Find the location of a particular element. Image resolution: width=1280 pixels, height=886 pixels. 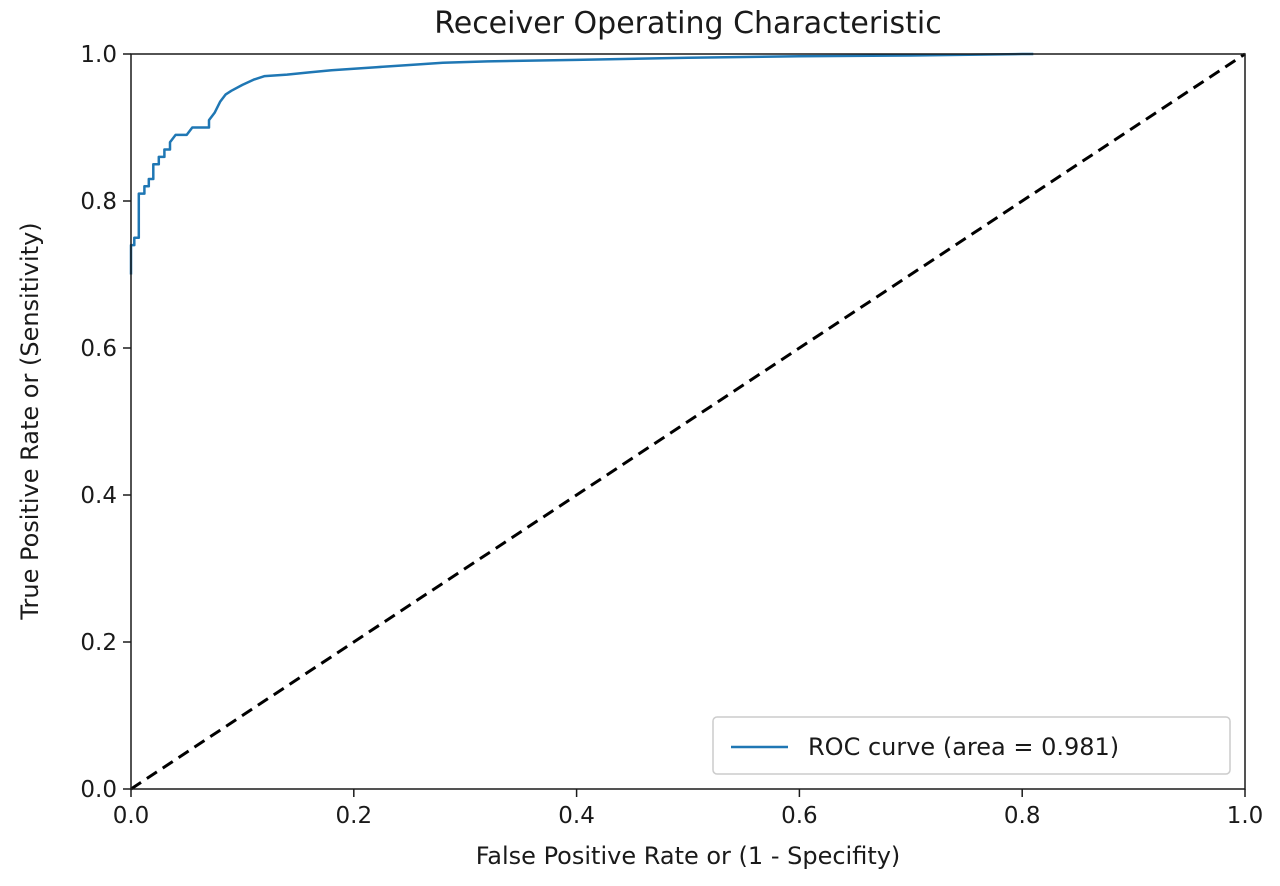

y-tick-label: 1.0 is located at coordinates (98, 55).